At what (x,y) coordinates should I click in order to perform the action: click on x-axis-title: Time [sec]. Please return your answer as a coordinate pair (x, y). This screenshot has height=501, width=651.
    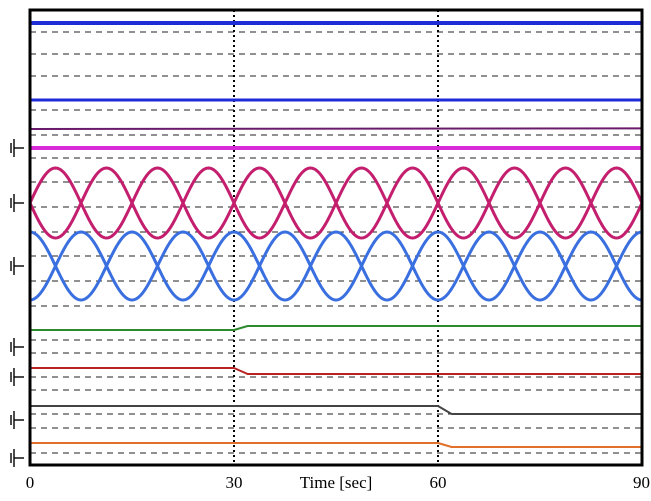
    Looking at the image, I should click on (336, 482).